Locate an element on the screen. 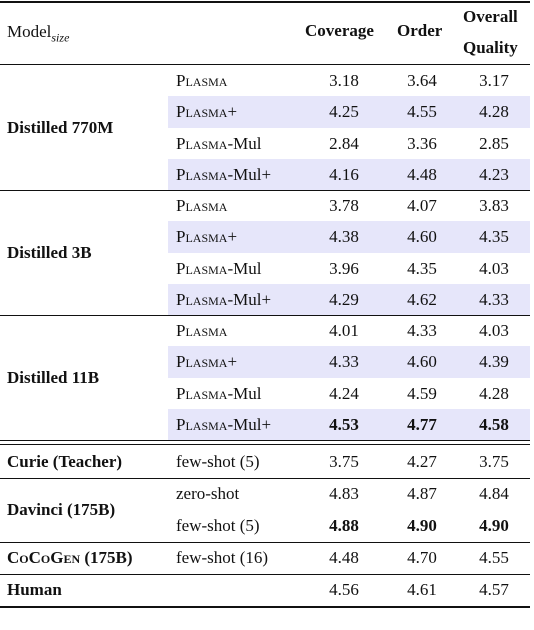 The width and height of the screenshot is (534, 630). header-quality: Quality is located at coordinates (490, 47).